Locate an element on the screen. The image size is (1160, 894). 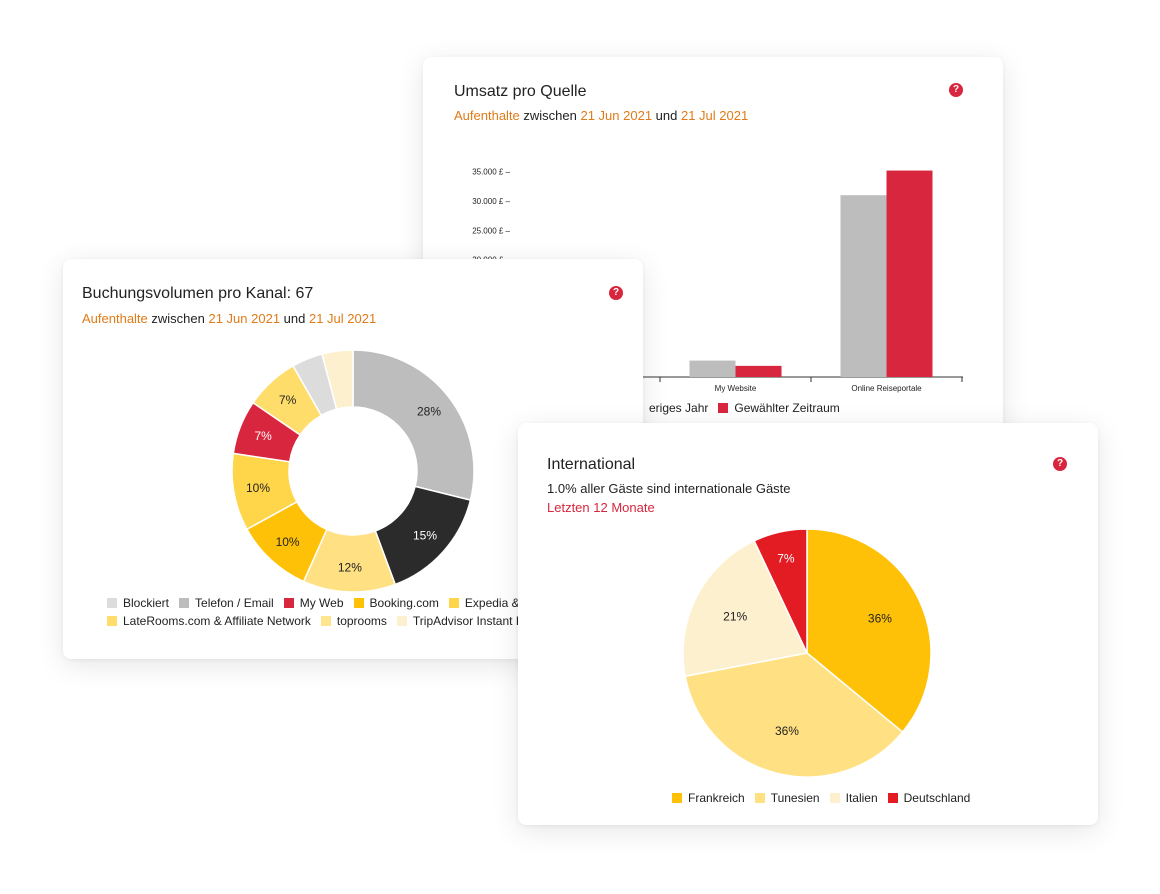
international-legend-item-deutschland: Deutschland is located at coordinates (929, 798).